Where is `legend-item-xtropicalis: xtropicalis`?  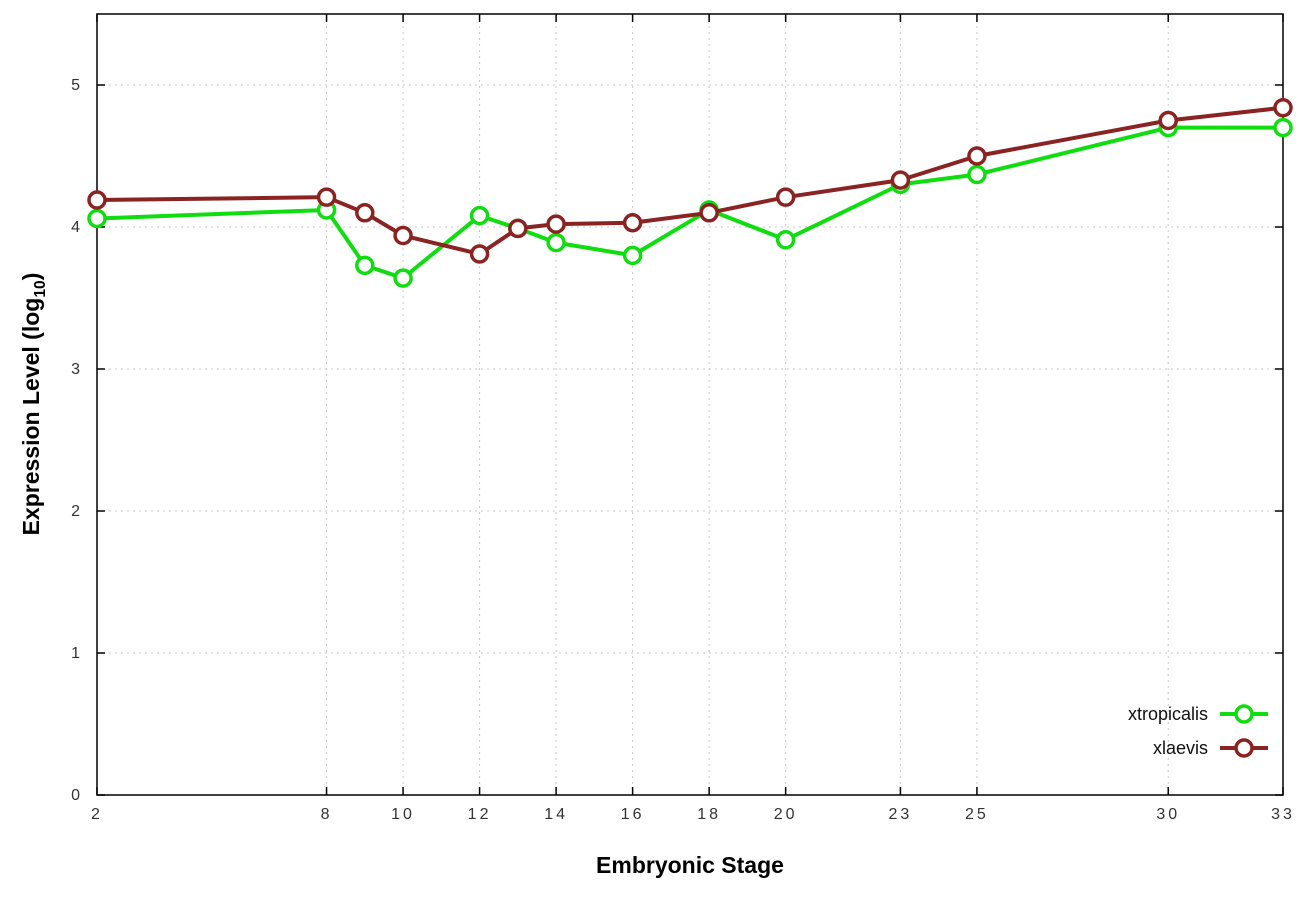
legend-item-xtropicalis: xtropicalis is located at coordinates (1199, 714).